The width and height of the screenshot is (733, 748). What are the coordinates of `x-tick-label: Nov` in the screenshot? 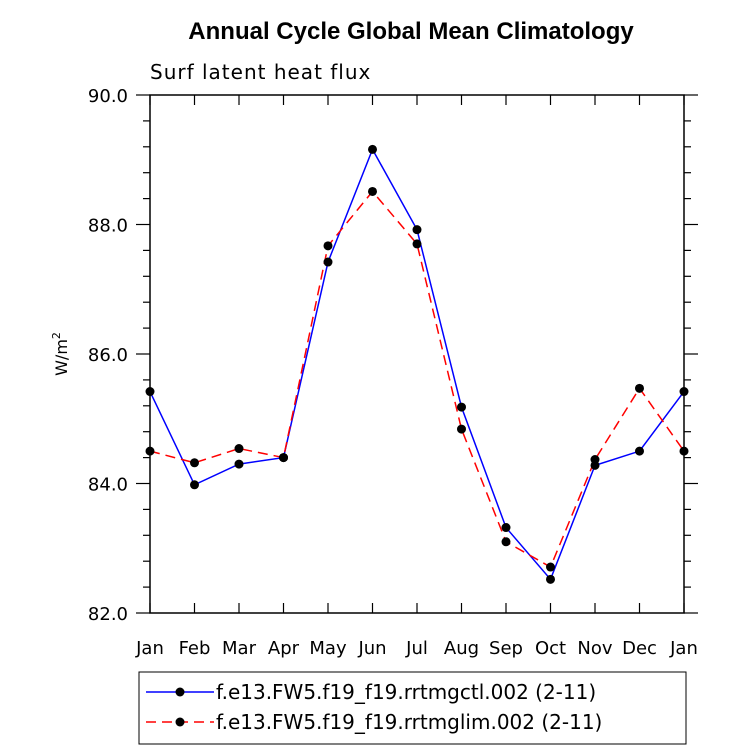 It's located at (594, 648).